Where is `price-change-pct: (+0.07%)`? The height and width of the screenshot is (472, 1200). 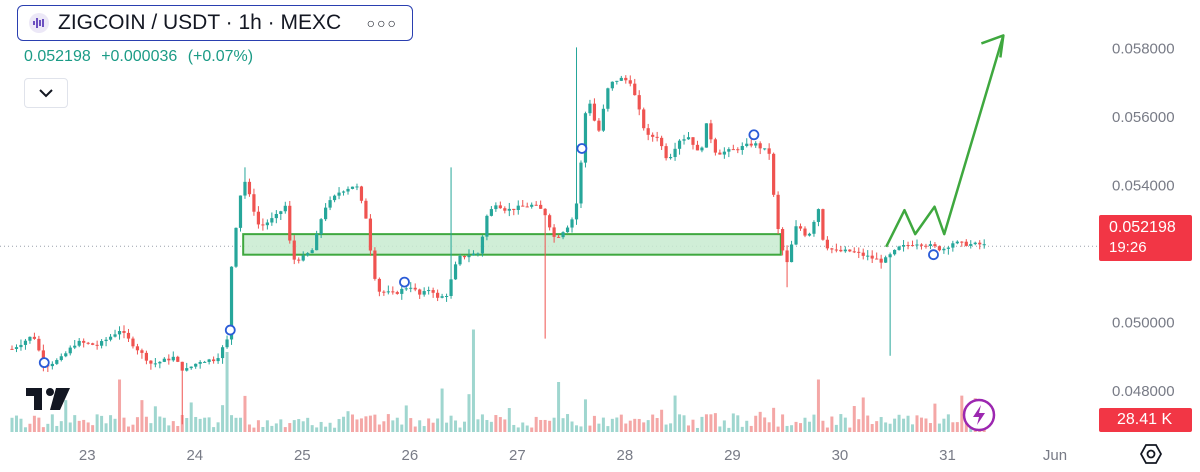 price-change-pct: (+0.07%) is located at coordinates (220, 56).